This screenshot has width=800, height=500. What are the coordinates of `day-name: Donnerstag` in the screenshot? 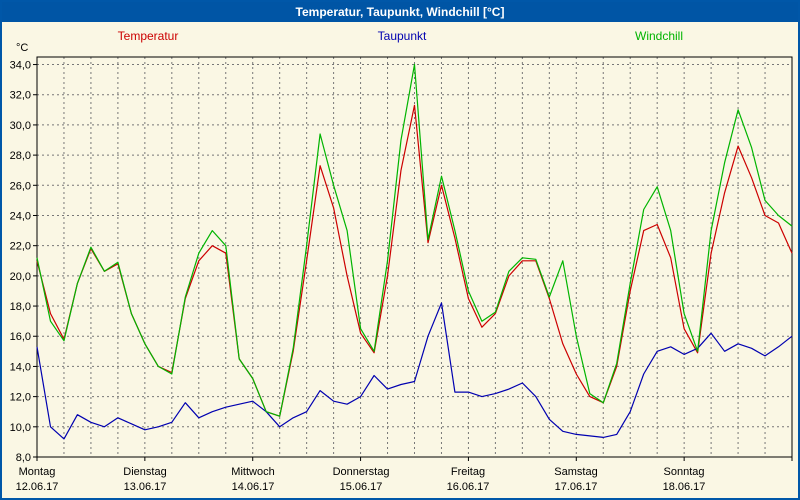 It's located at (361, 472).